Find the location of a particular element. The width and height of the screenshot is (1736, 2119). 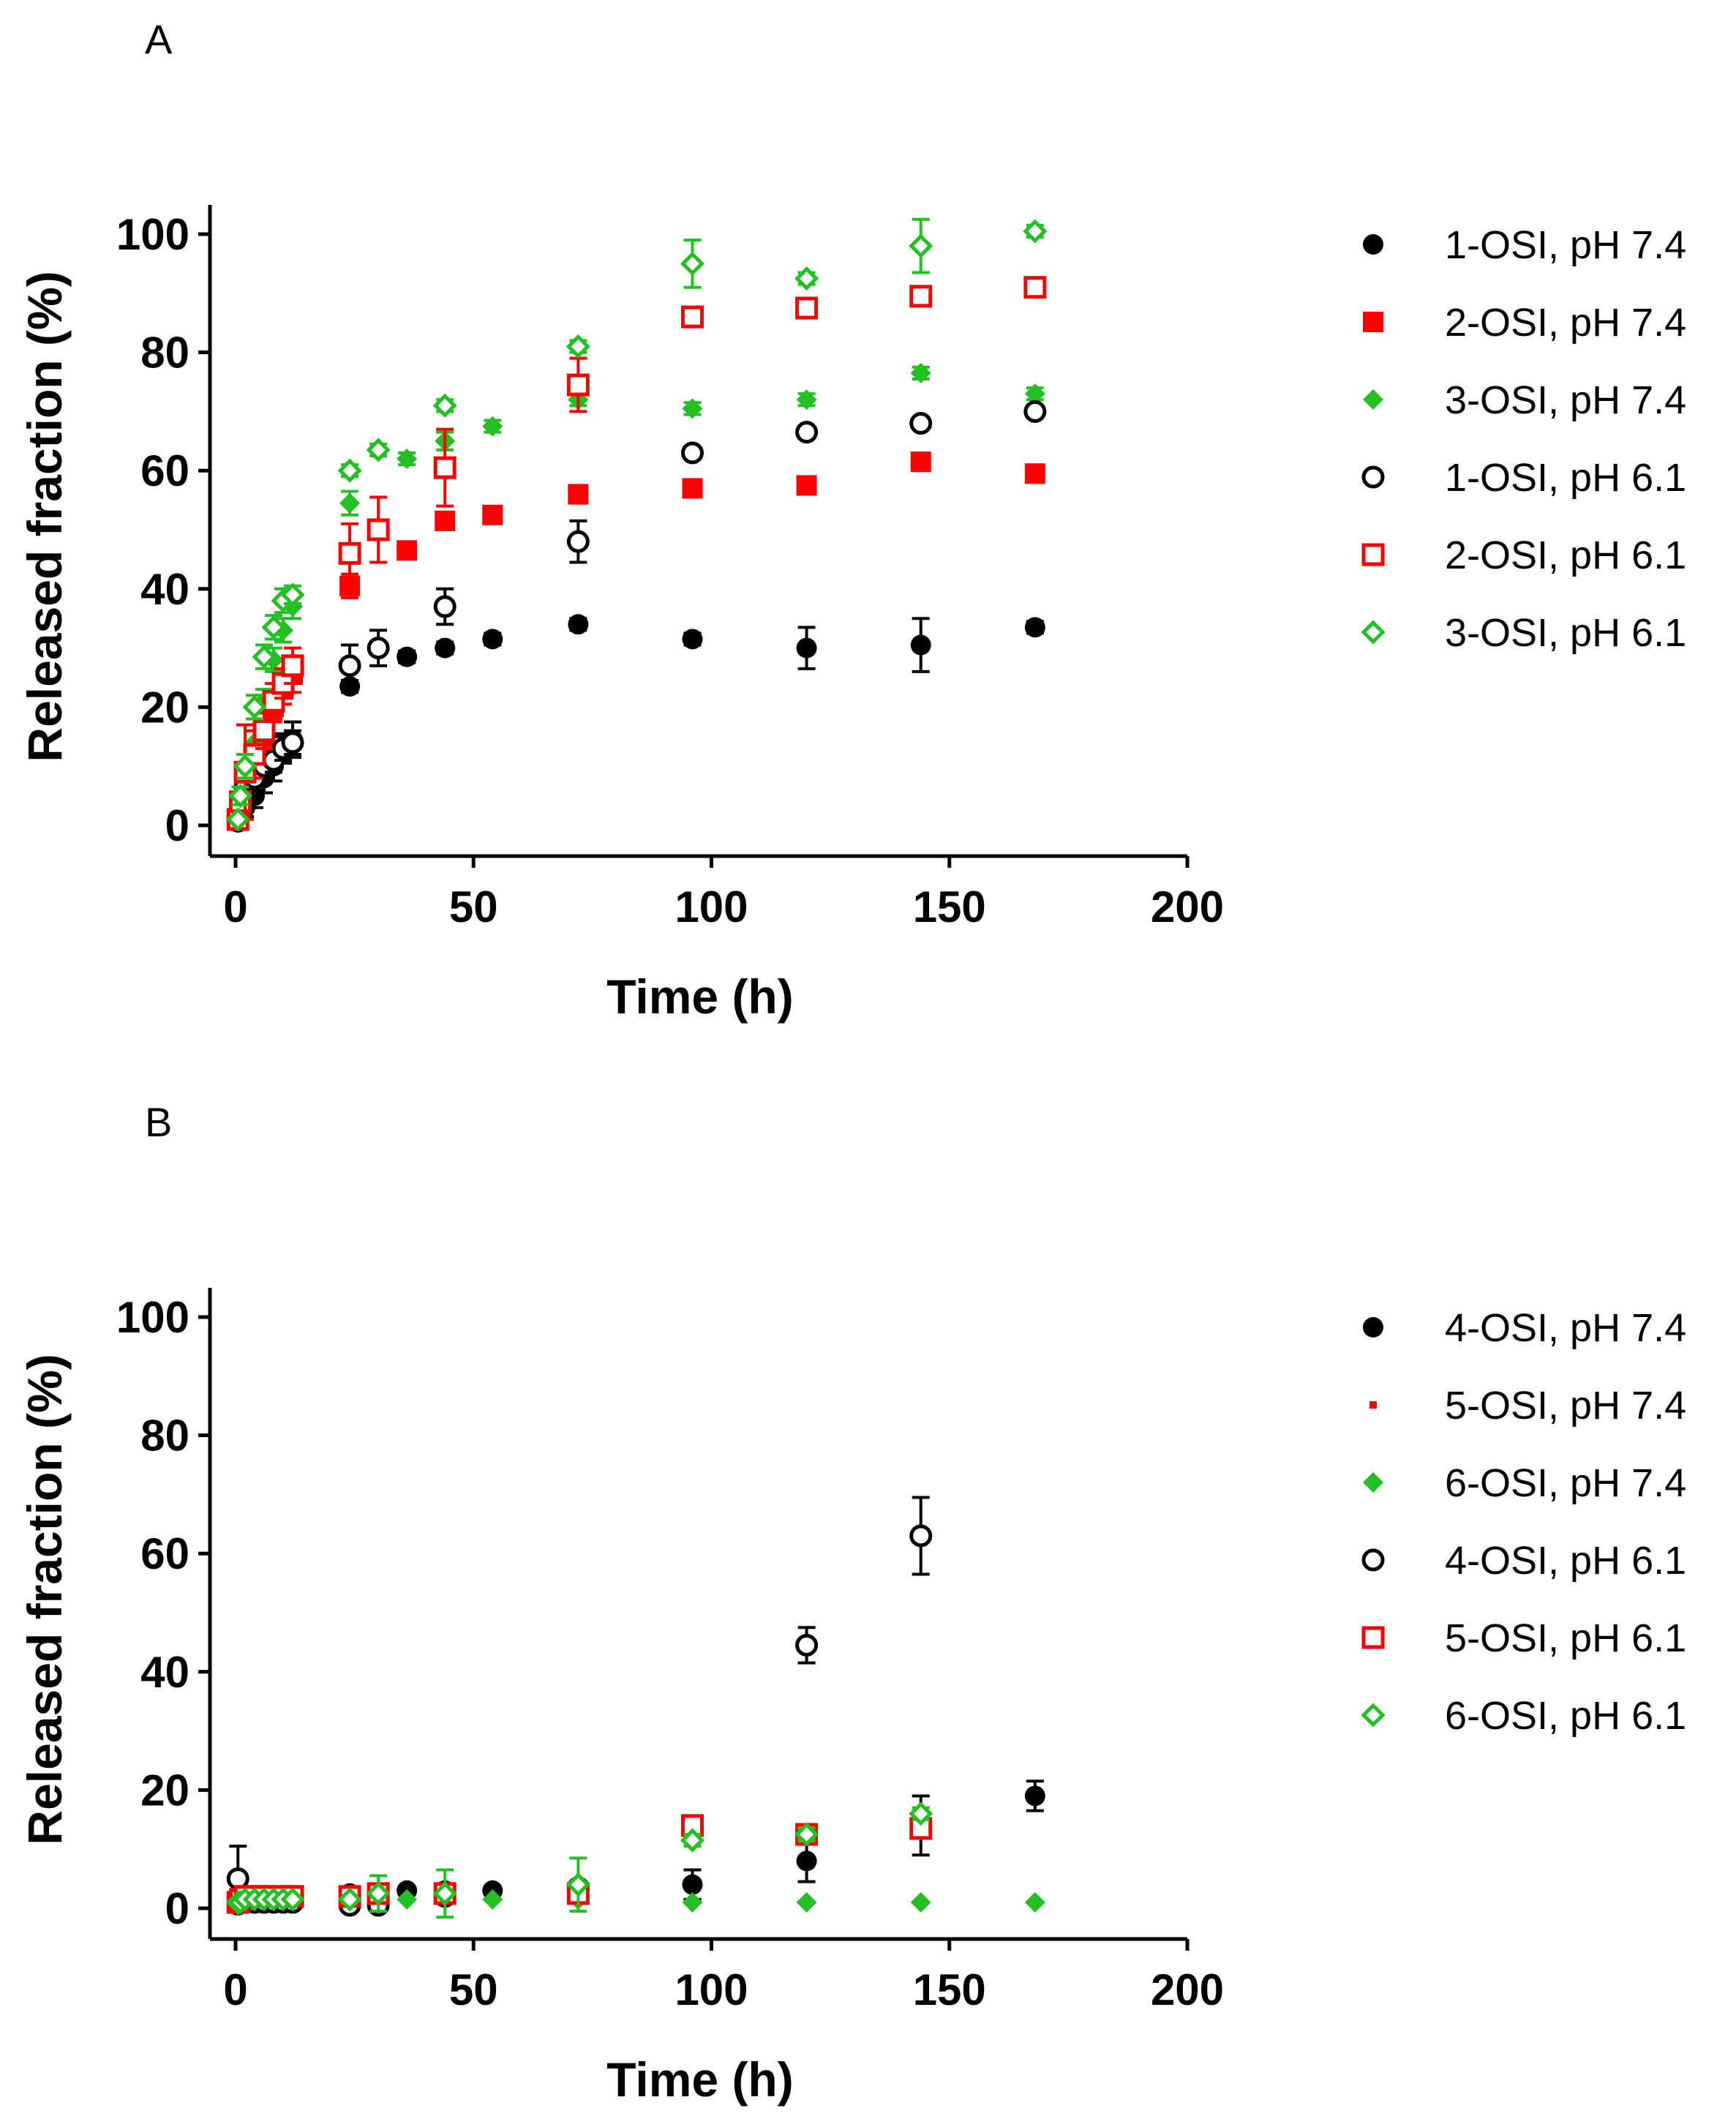

legend-item: 5-OSI, pH 6.1 is located at coordinates (1523, 1638).